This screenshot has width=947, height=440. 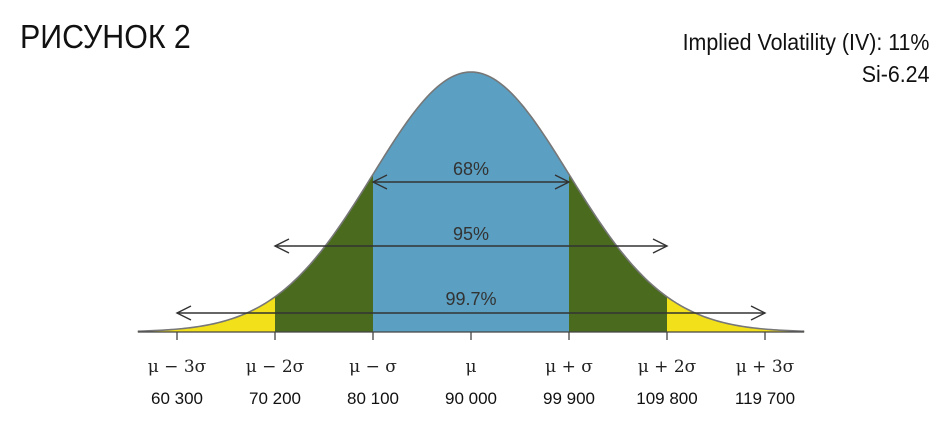 I want to click on tick-value-label: 80 100, so click(x=373, y=398).